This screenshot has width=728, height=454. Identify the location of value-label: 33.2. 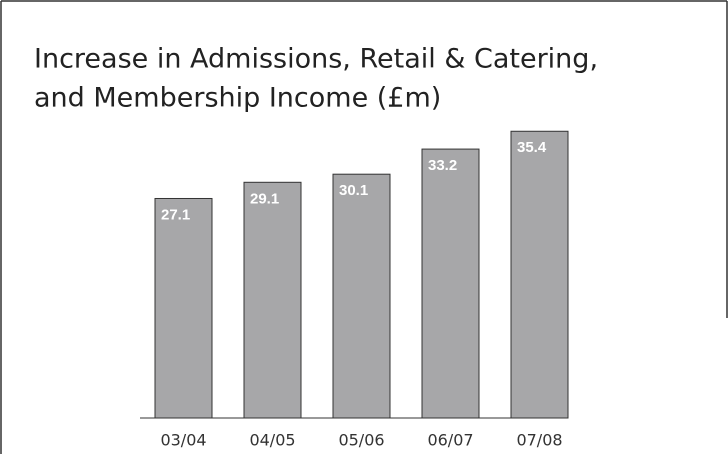
(442, 165).